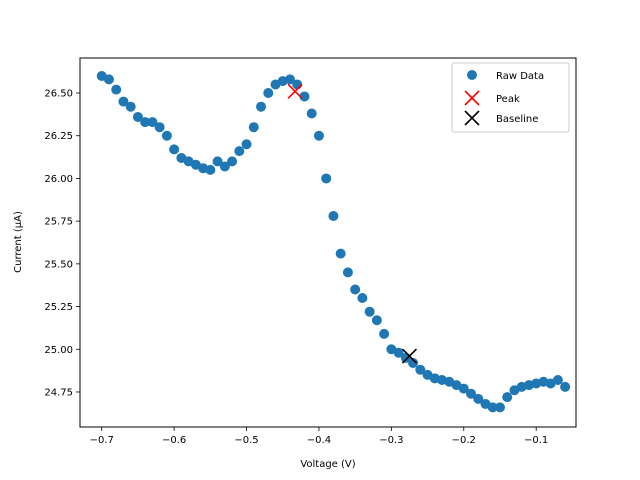  What do you see at coordinates (18, 242) in the screenshot?
I see `y-axis-label: Current (µA)` at bounding box center [18, 242].